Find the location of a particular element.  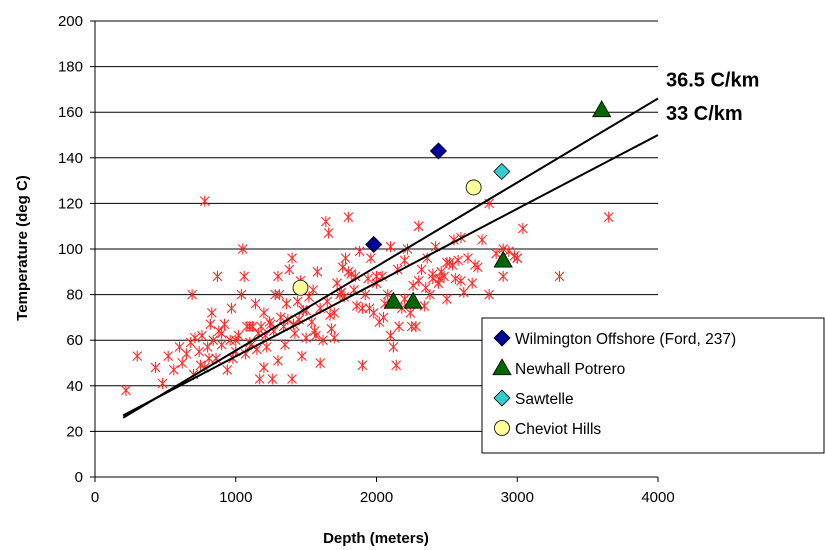

trend-line-label: 36.5 C/km is located at coordinates (712, 81).